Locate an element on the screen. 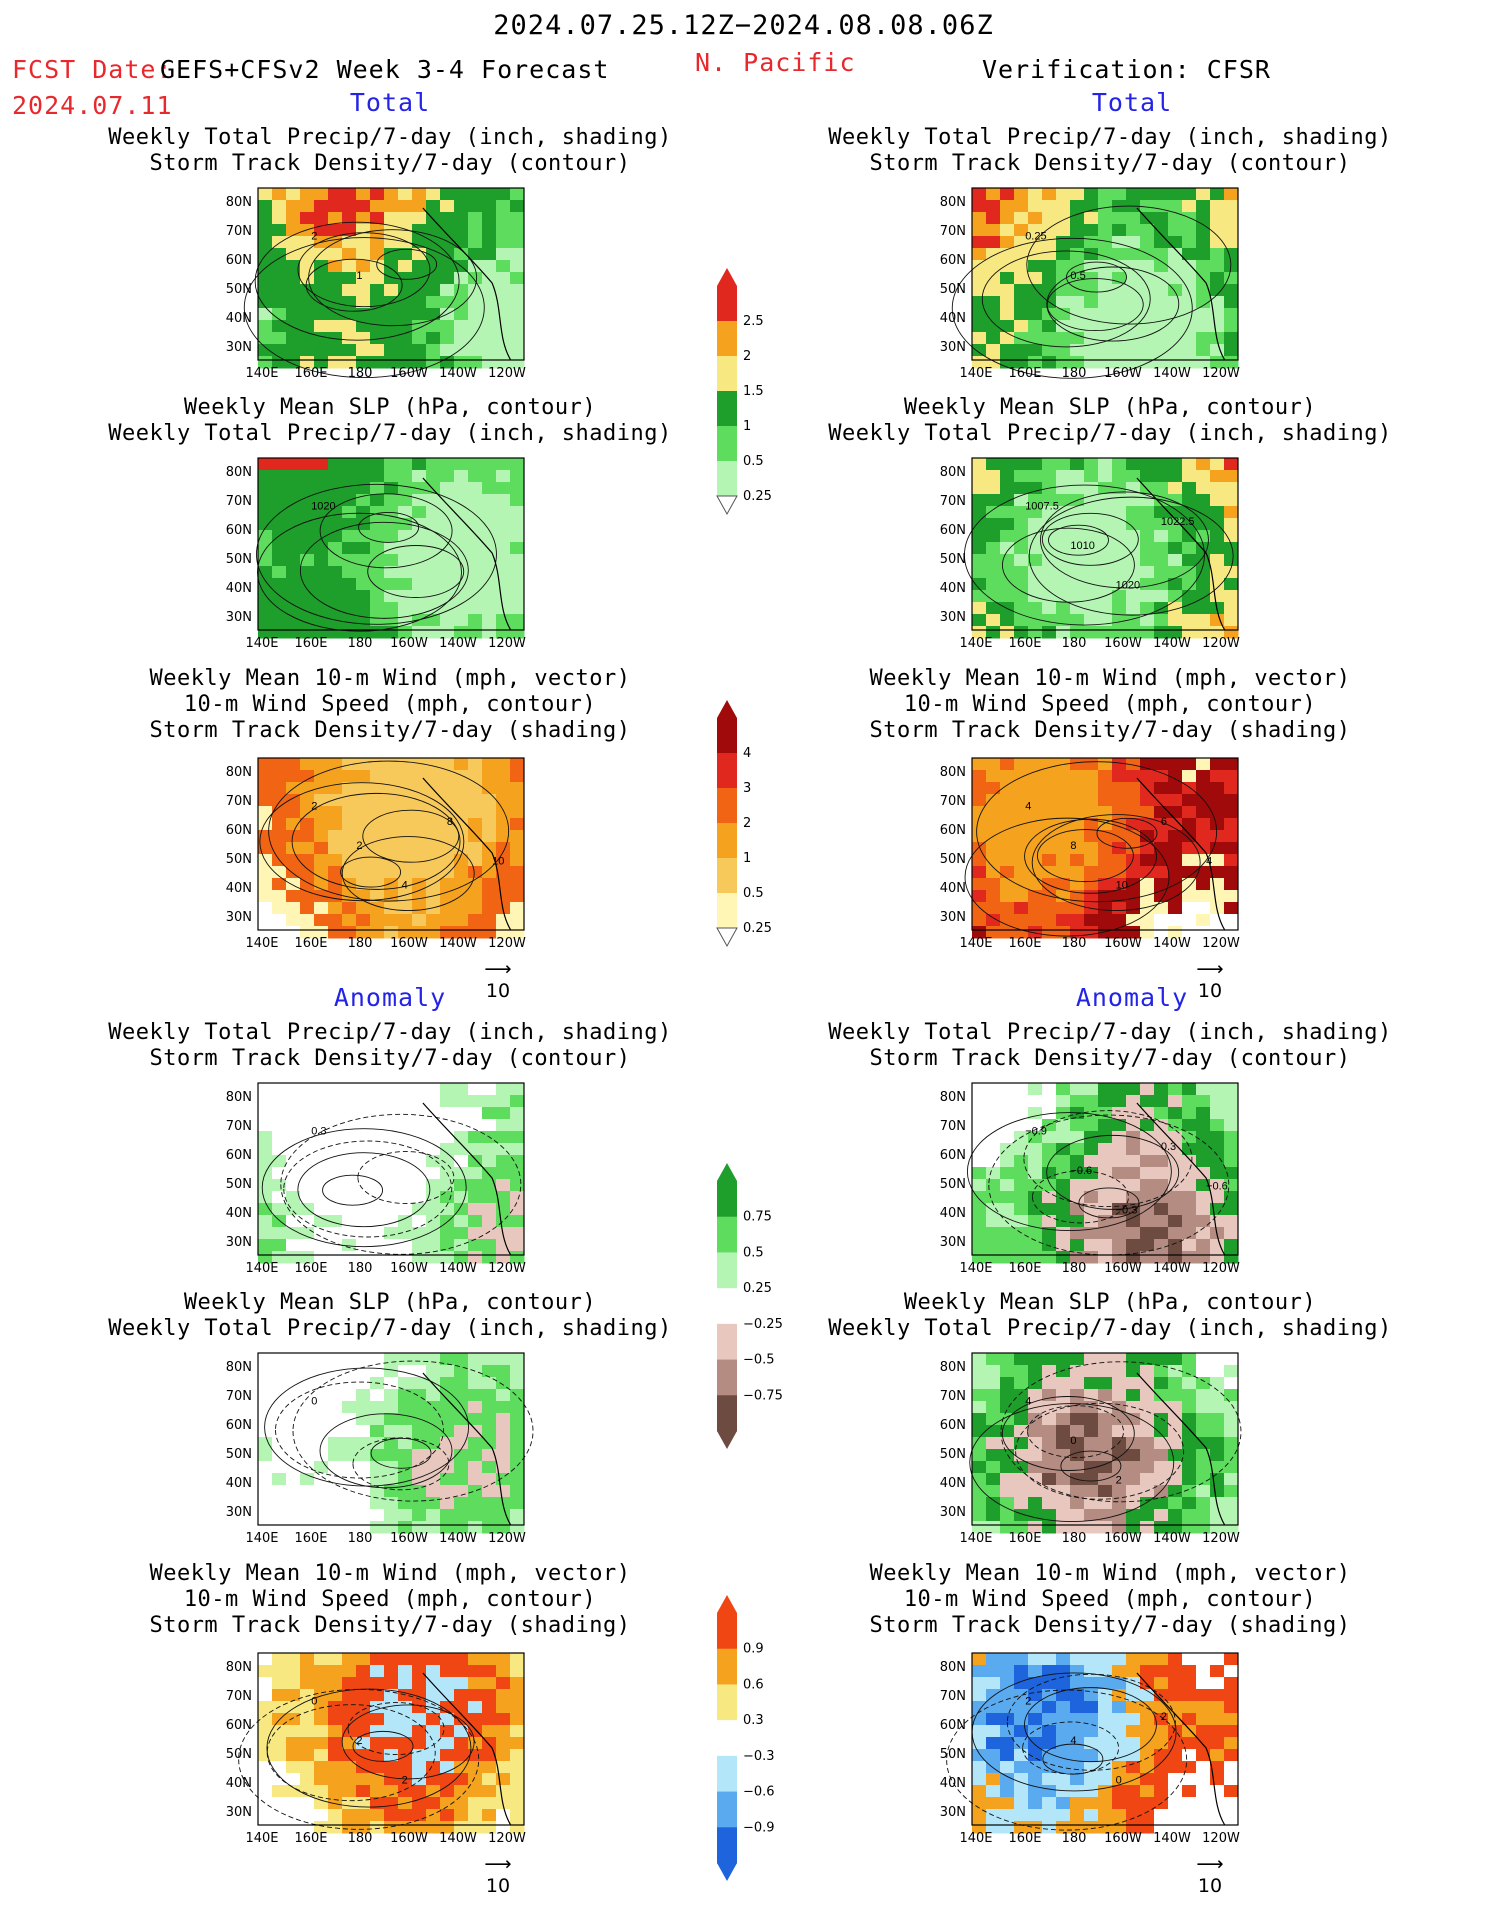 Image resolution: width=1487 pixels, height=1925 pixels. vector-ref-left-total: ⟶ 10 is located at coordinates (498, 980).